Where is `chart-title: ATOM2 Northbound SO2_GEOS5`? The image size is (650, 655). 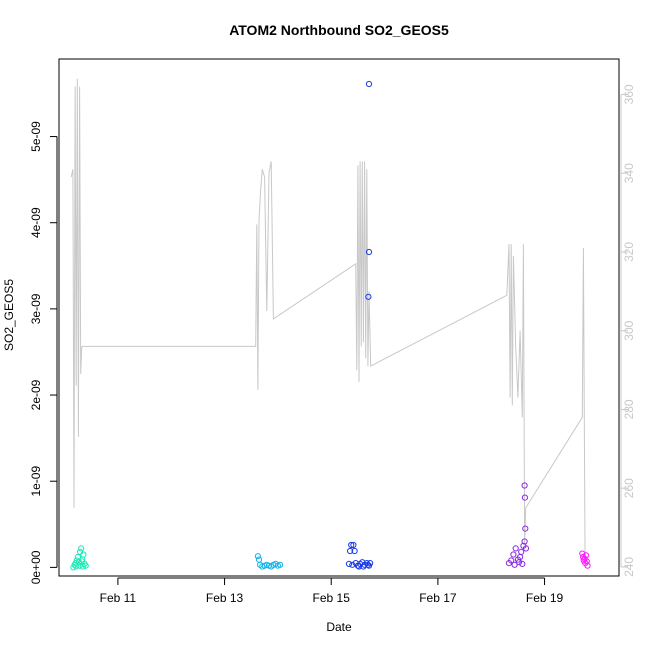 chart-title: ATOM2 Northbound SO2_GEOS5 is located at coordinates (339, 30).